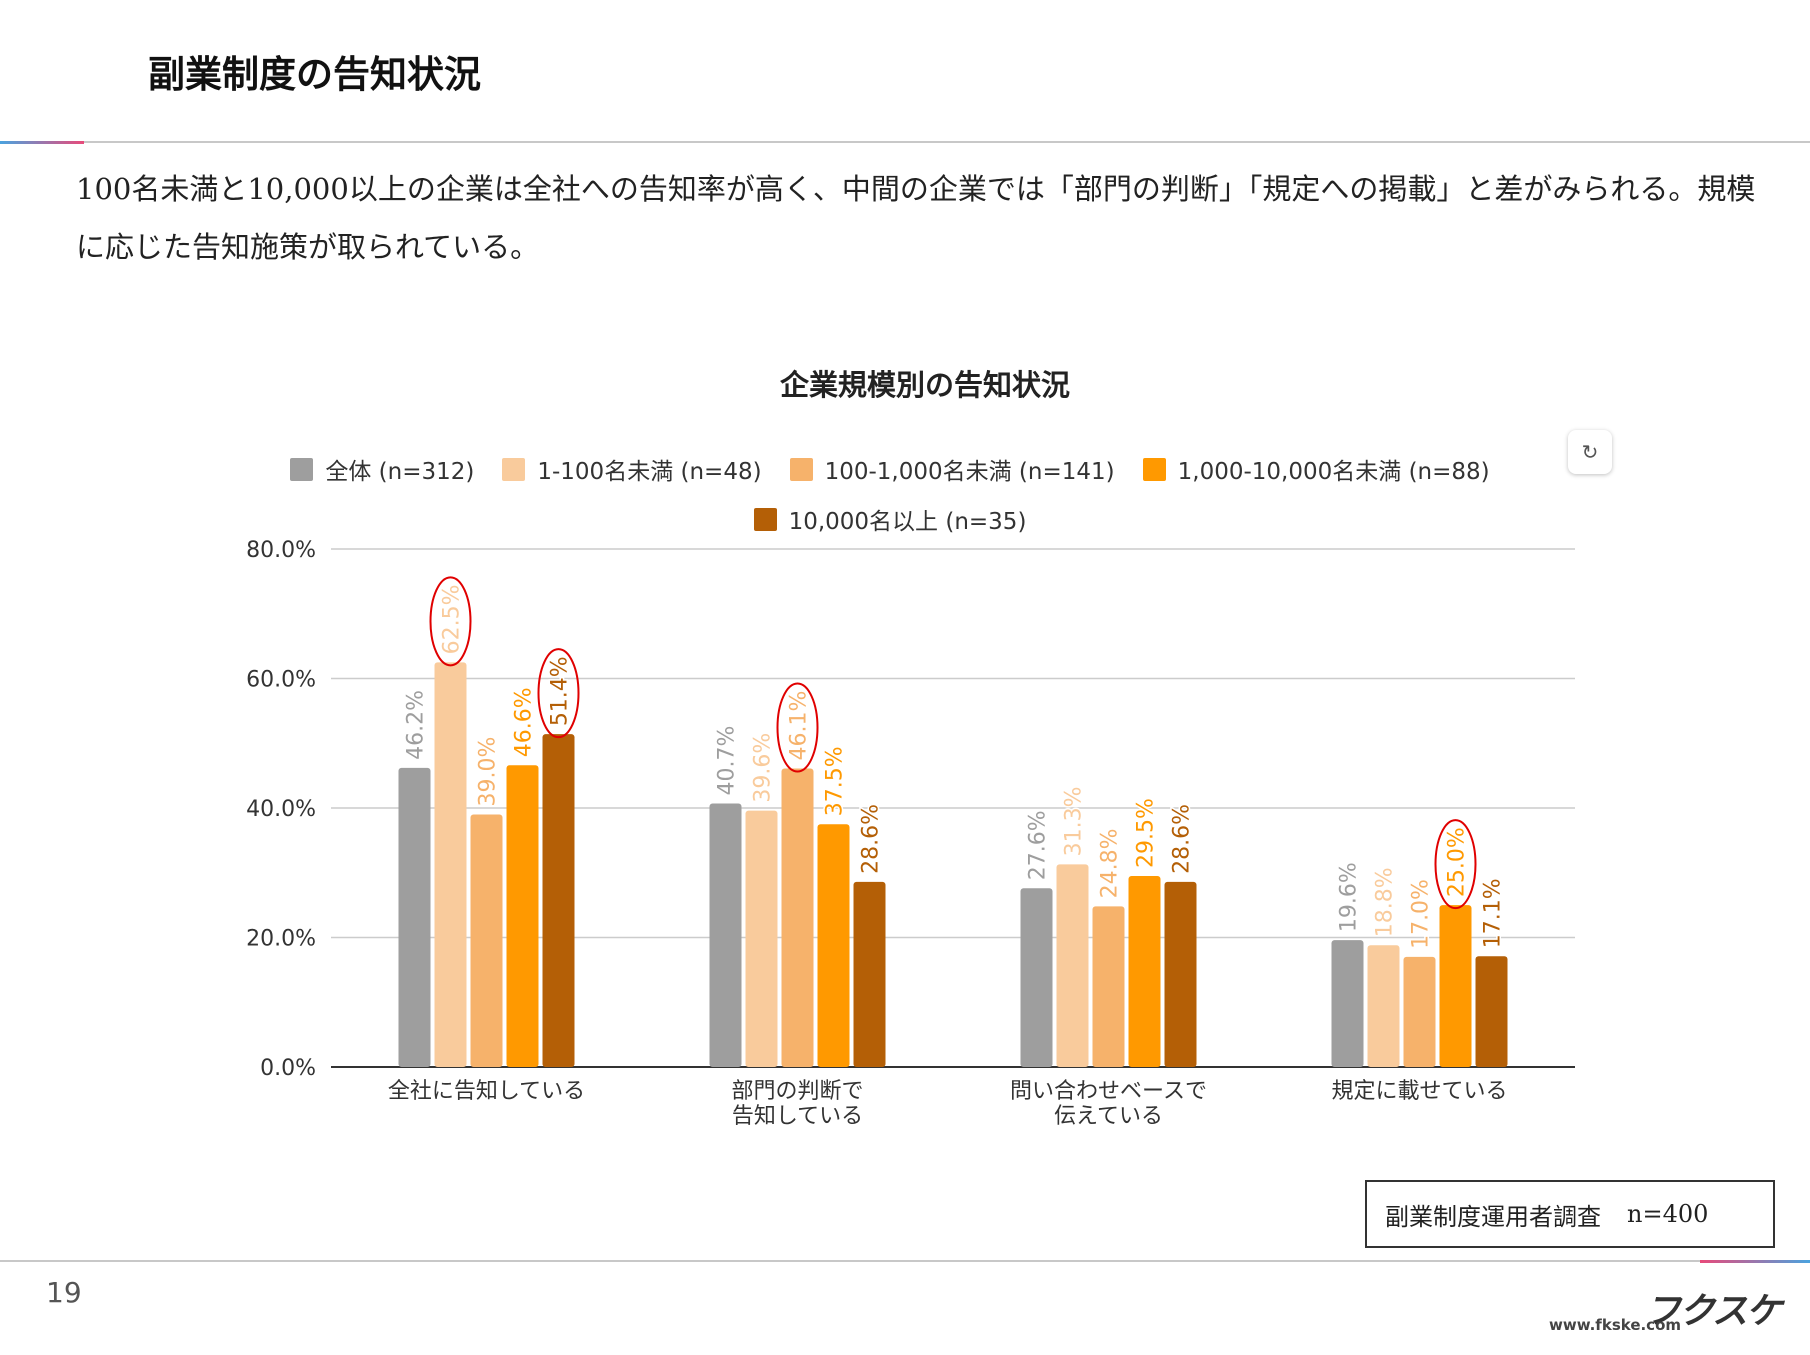 This screenshot has width=1810, height=1355. What do you see at coordinates (763, 768) in the screenshot?
I see `data-label: 39.6%` at bounding box center [763, 768].